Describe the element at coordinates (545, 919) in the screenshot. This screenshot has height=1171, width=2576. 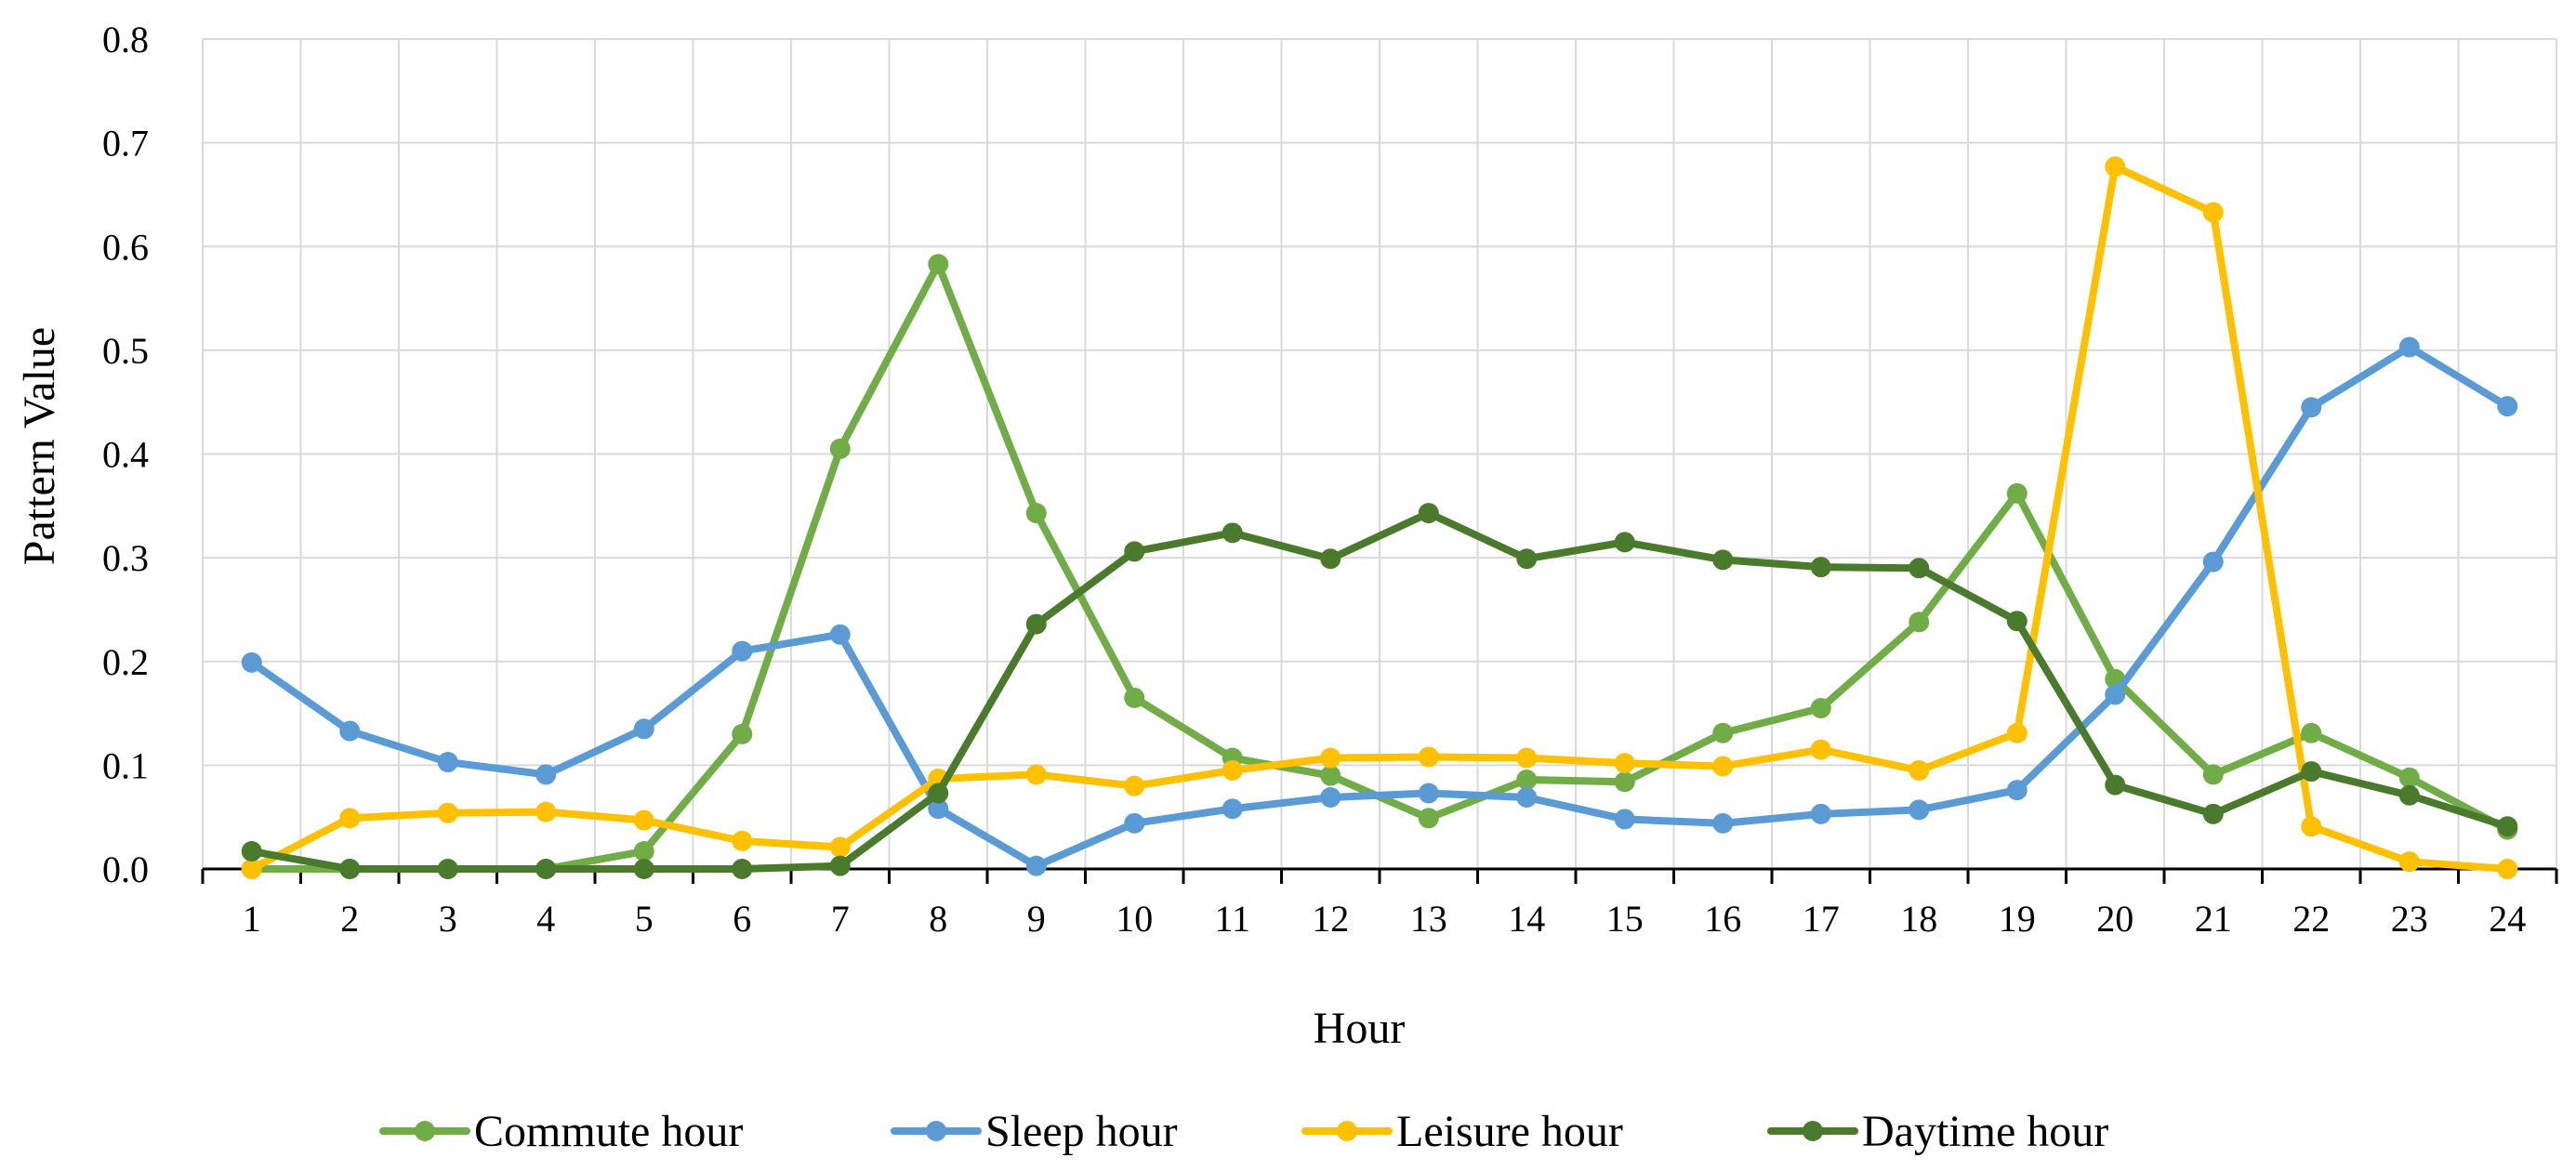
I see `x-tick-label: 4` at that location.